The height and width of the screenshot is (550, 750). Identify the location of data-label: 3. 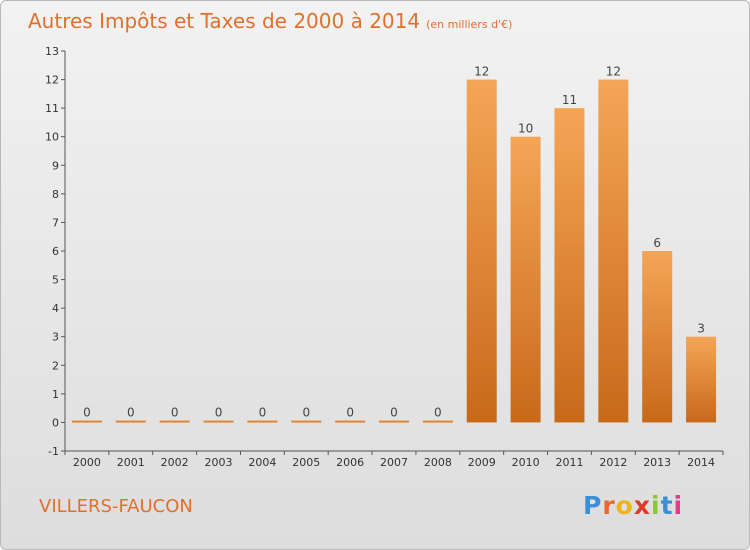
(701, 329).